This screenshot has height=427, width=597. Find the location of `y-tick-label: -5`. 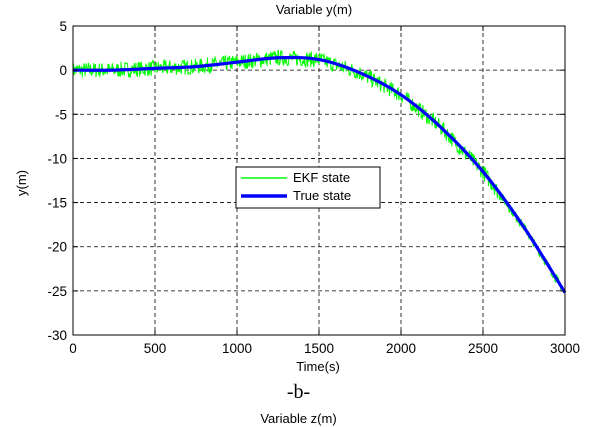

y-tick-label: -5 is located at coordinates (61, 114).